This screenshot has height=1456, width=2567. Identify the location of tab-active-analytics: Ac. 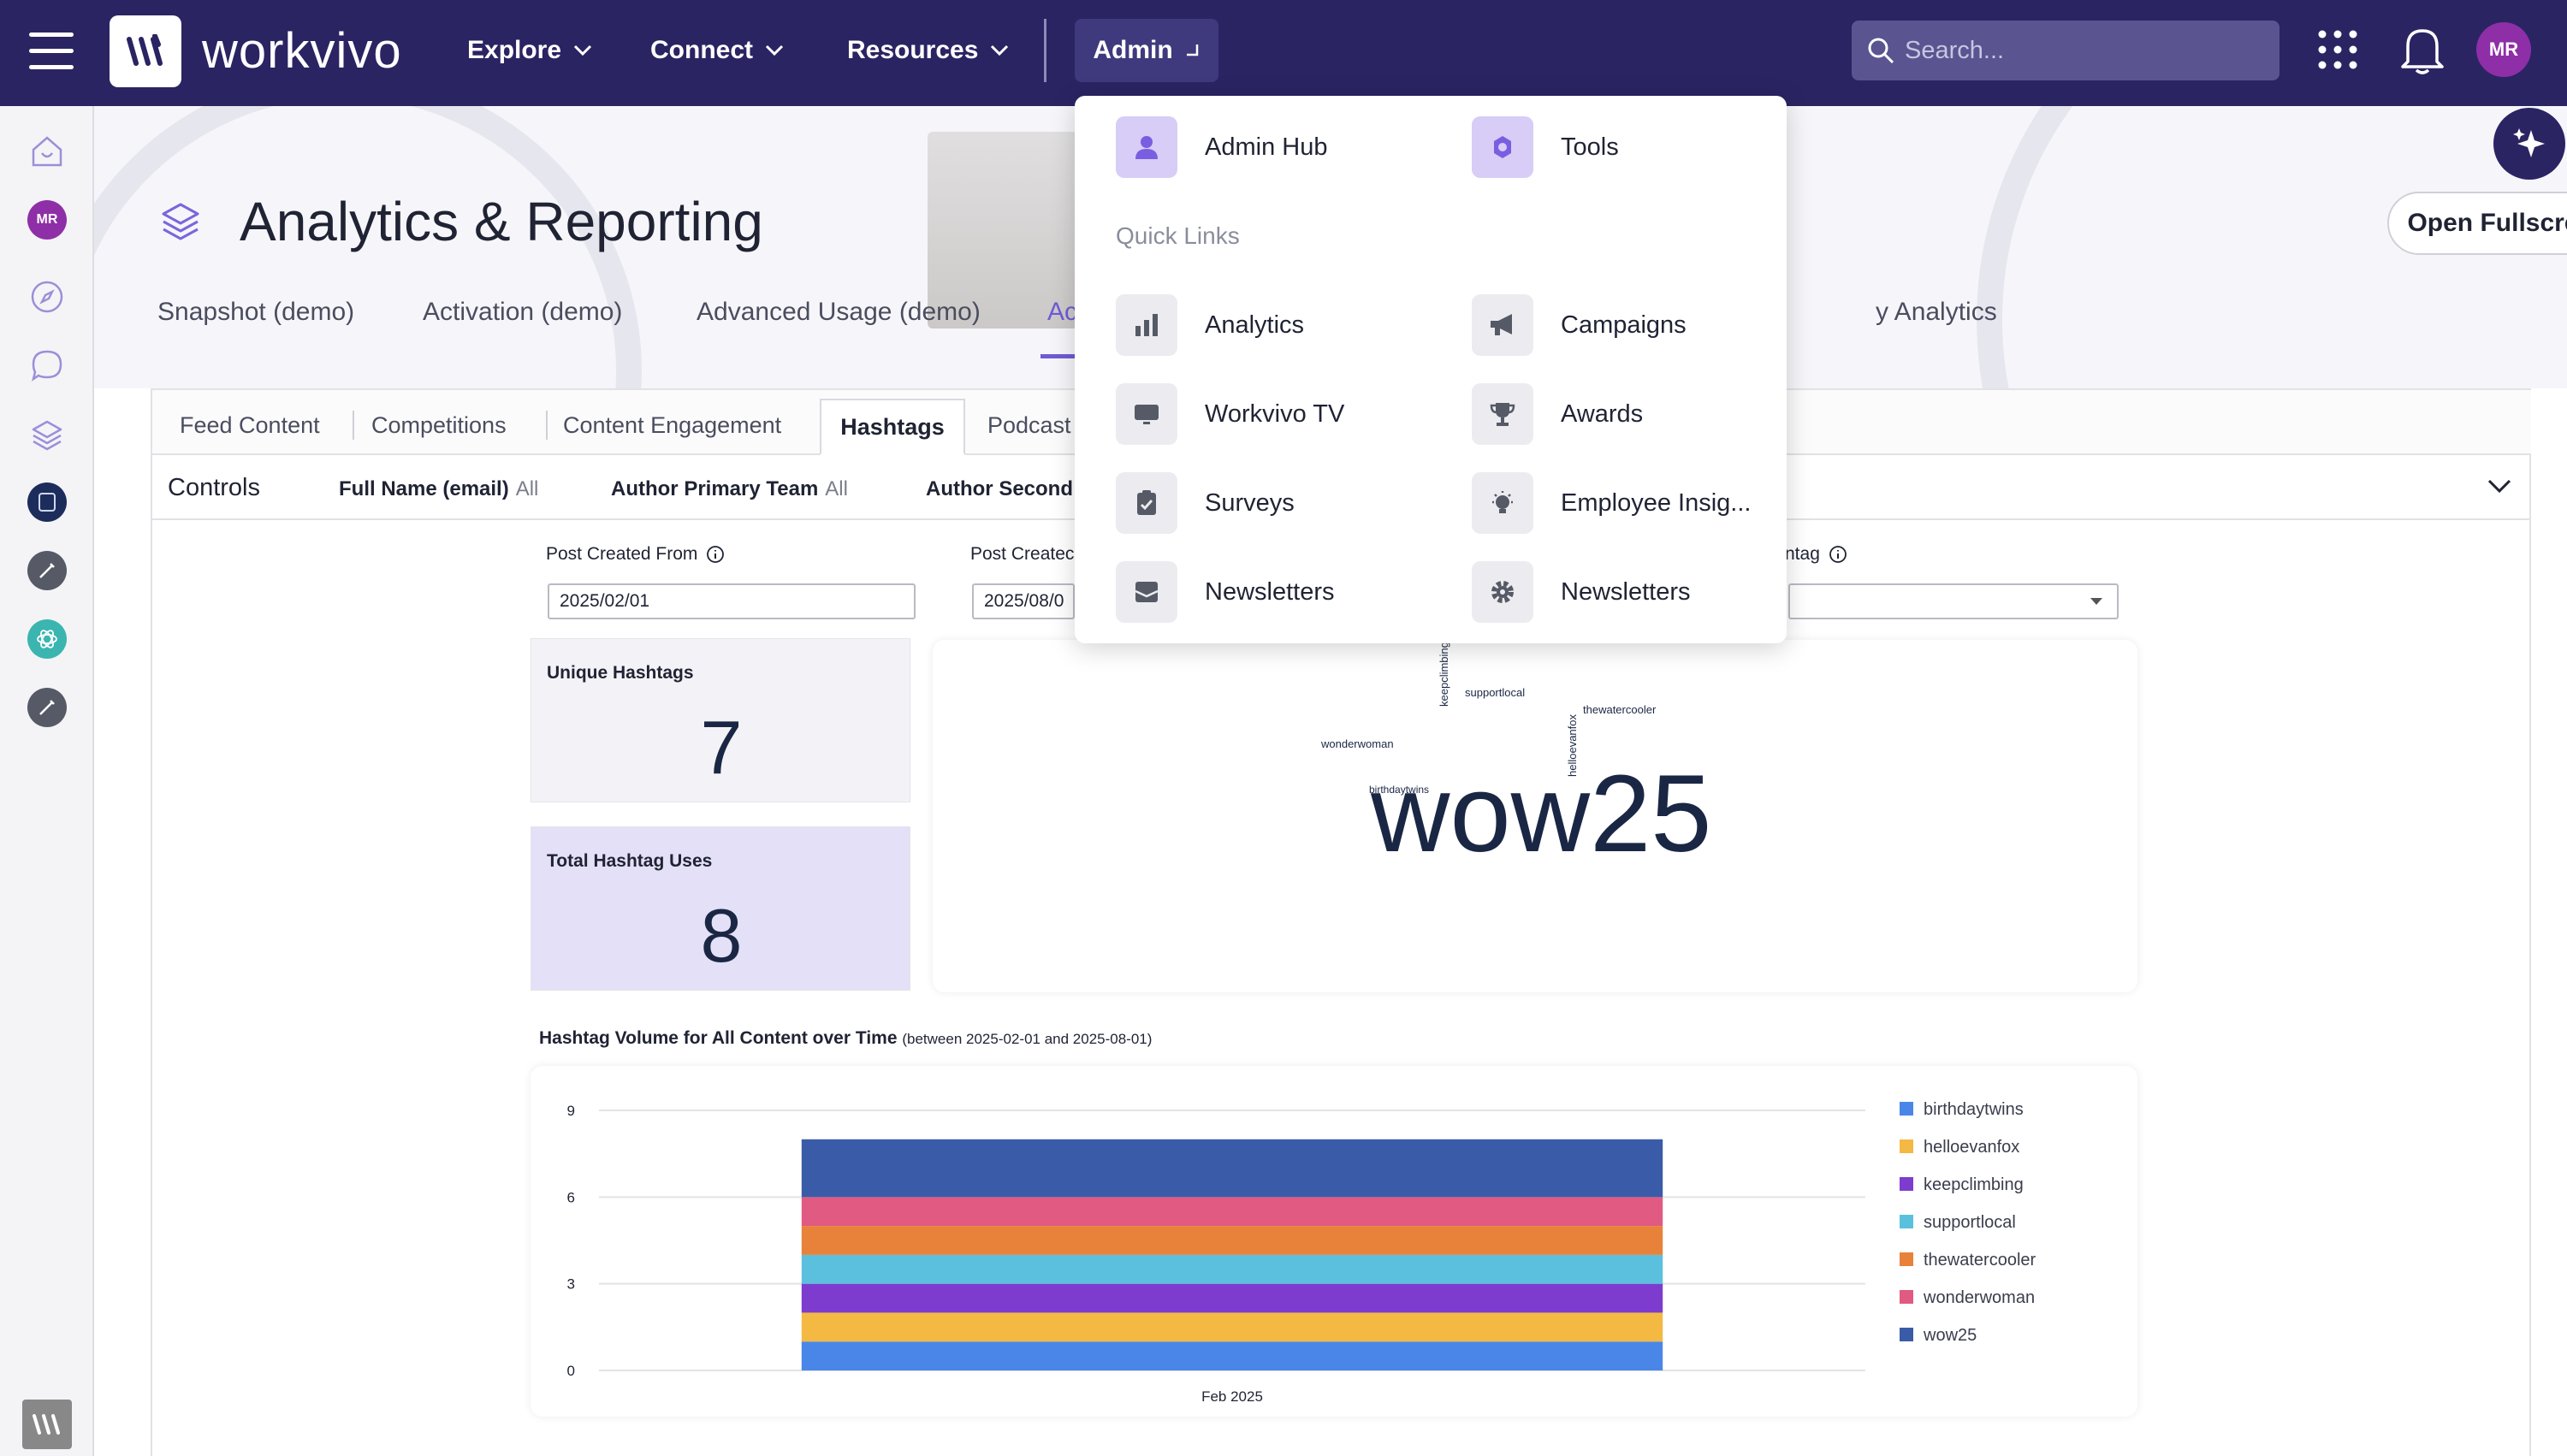
(1062, 312).